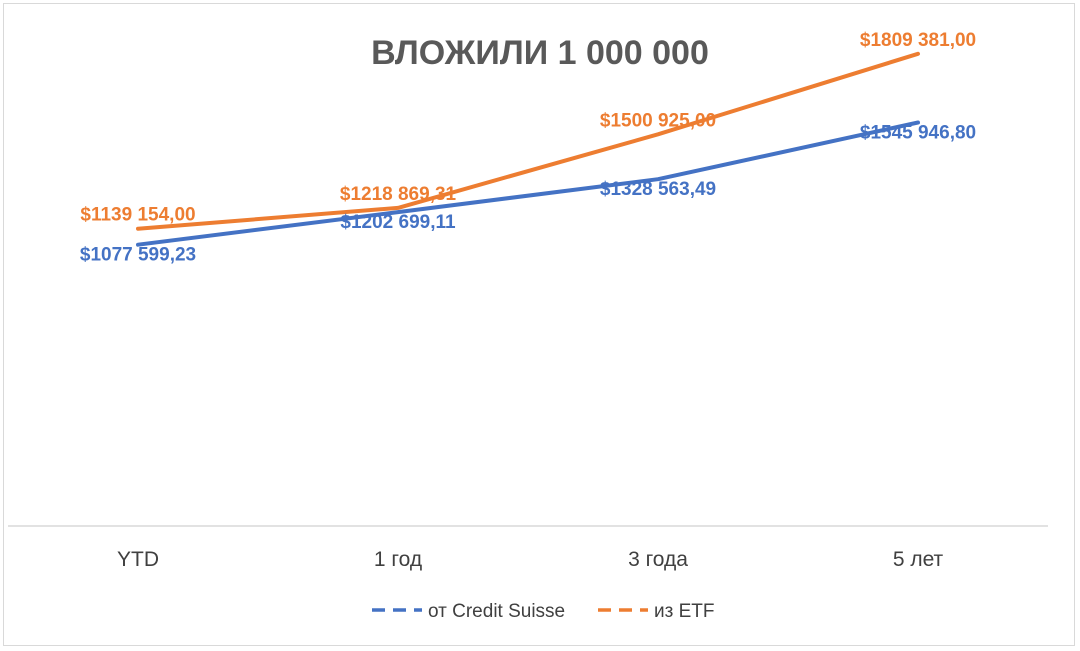  Describe the element at coordinates (918, 40) in the screenshot. I see `data-label: $1809 381,00` at that location.